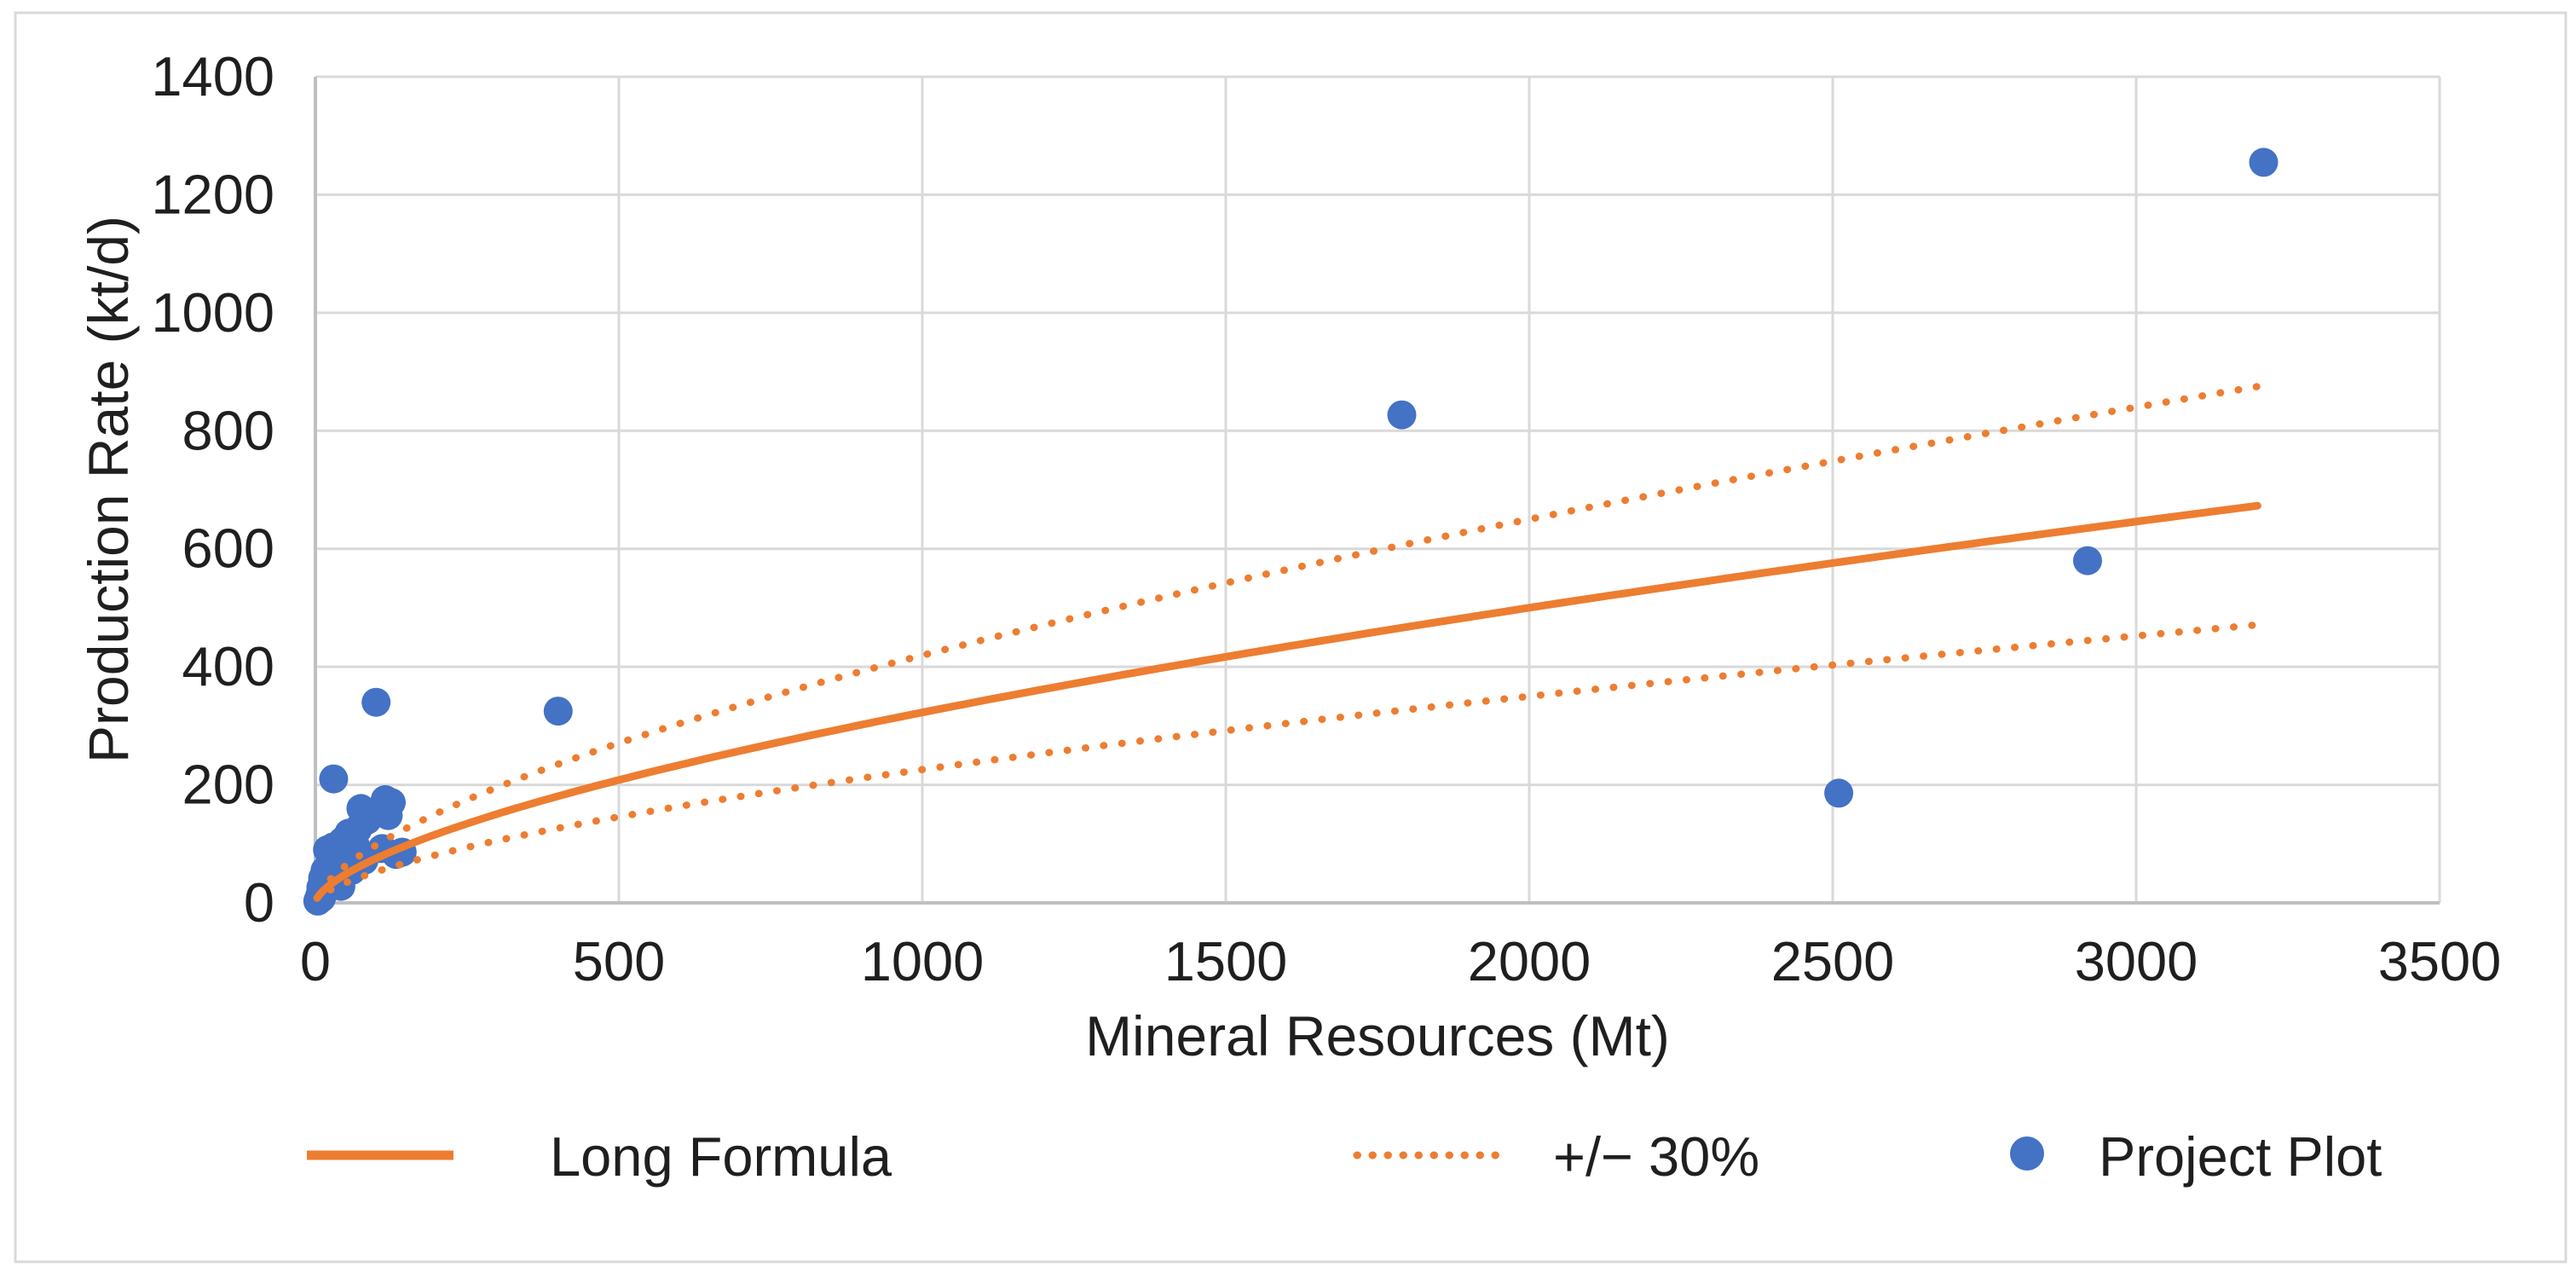 This screenshot has width=2576, height=1278. Describe the element at coordinates (212, 194) in the screenshot. I see `y-tick-label: 1200` at that location.